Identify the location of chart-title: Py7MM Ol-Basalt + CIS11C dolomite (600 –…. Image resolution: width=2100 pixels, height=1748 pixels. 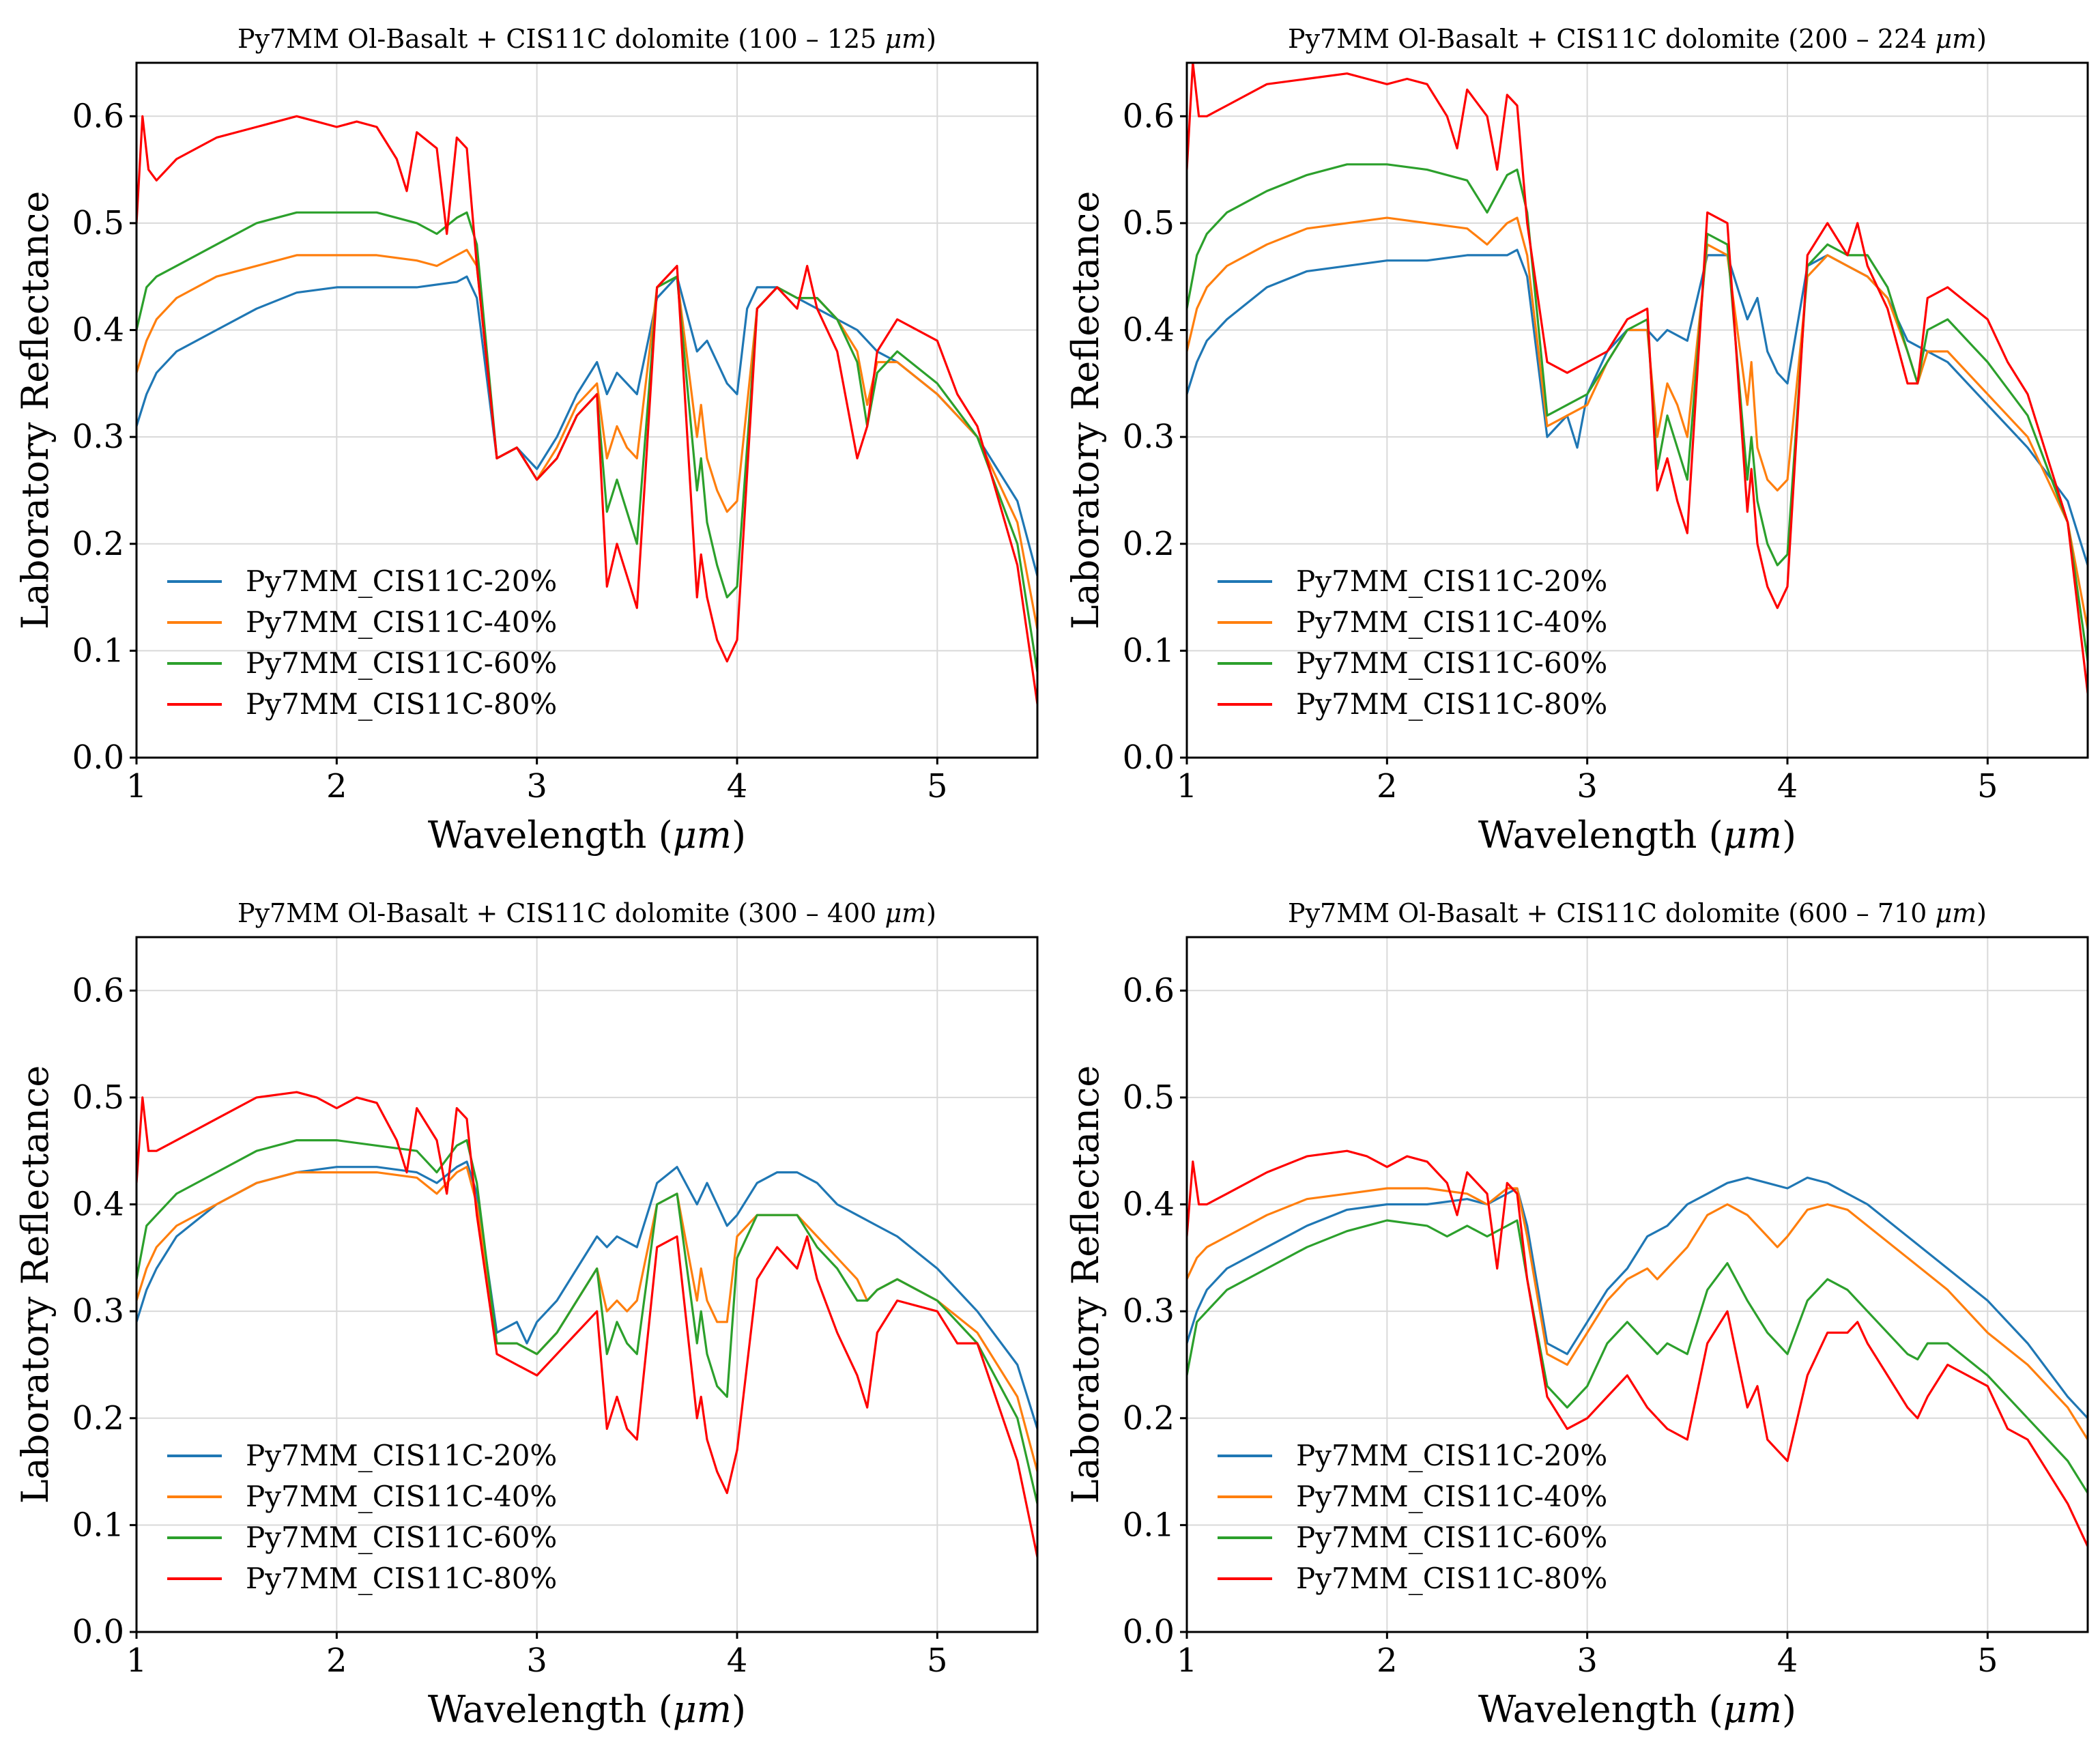
(1637, 913).